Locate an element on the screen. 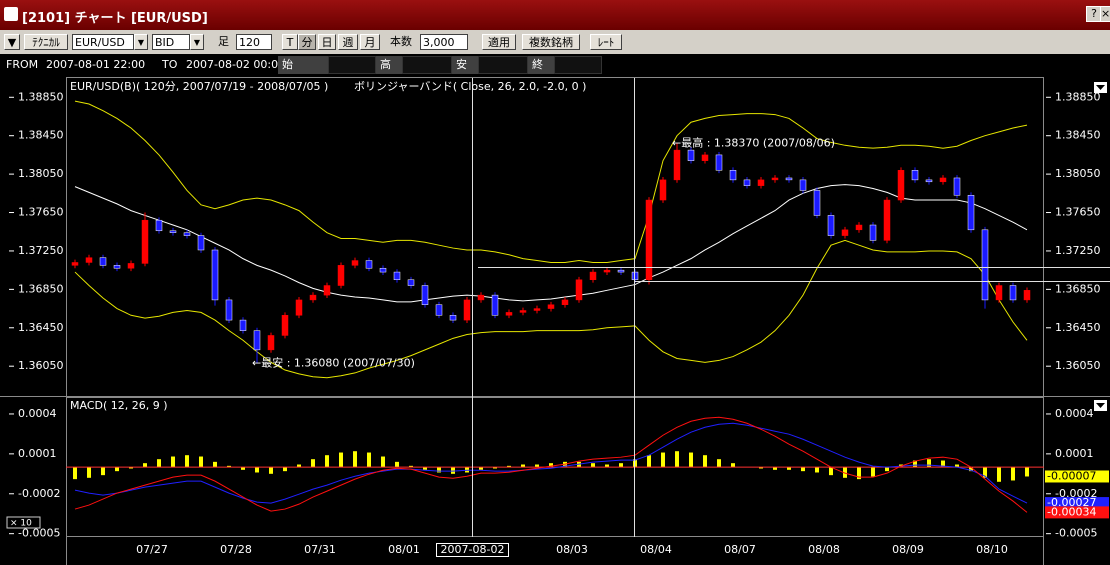  macd-title: MACD( 12, 26, 9 ) is located at coordinates (119, 405).